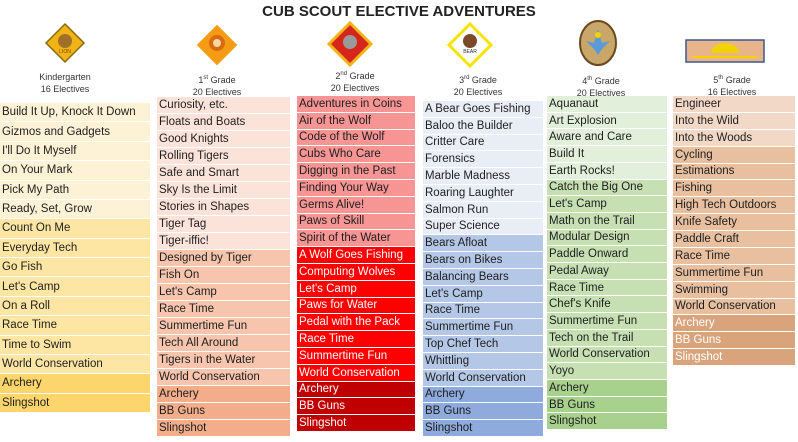 Image resolution: width=798 pixels, height=442 pixels. I want to click on adventure-item: Whittling, so click(483, 361).